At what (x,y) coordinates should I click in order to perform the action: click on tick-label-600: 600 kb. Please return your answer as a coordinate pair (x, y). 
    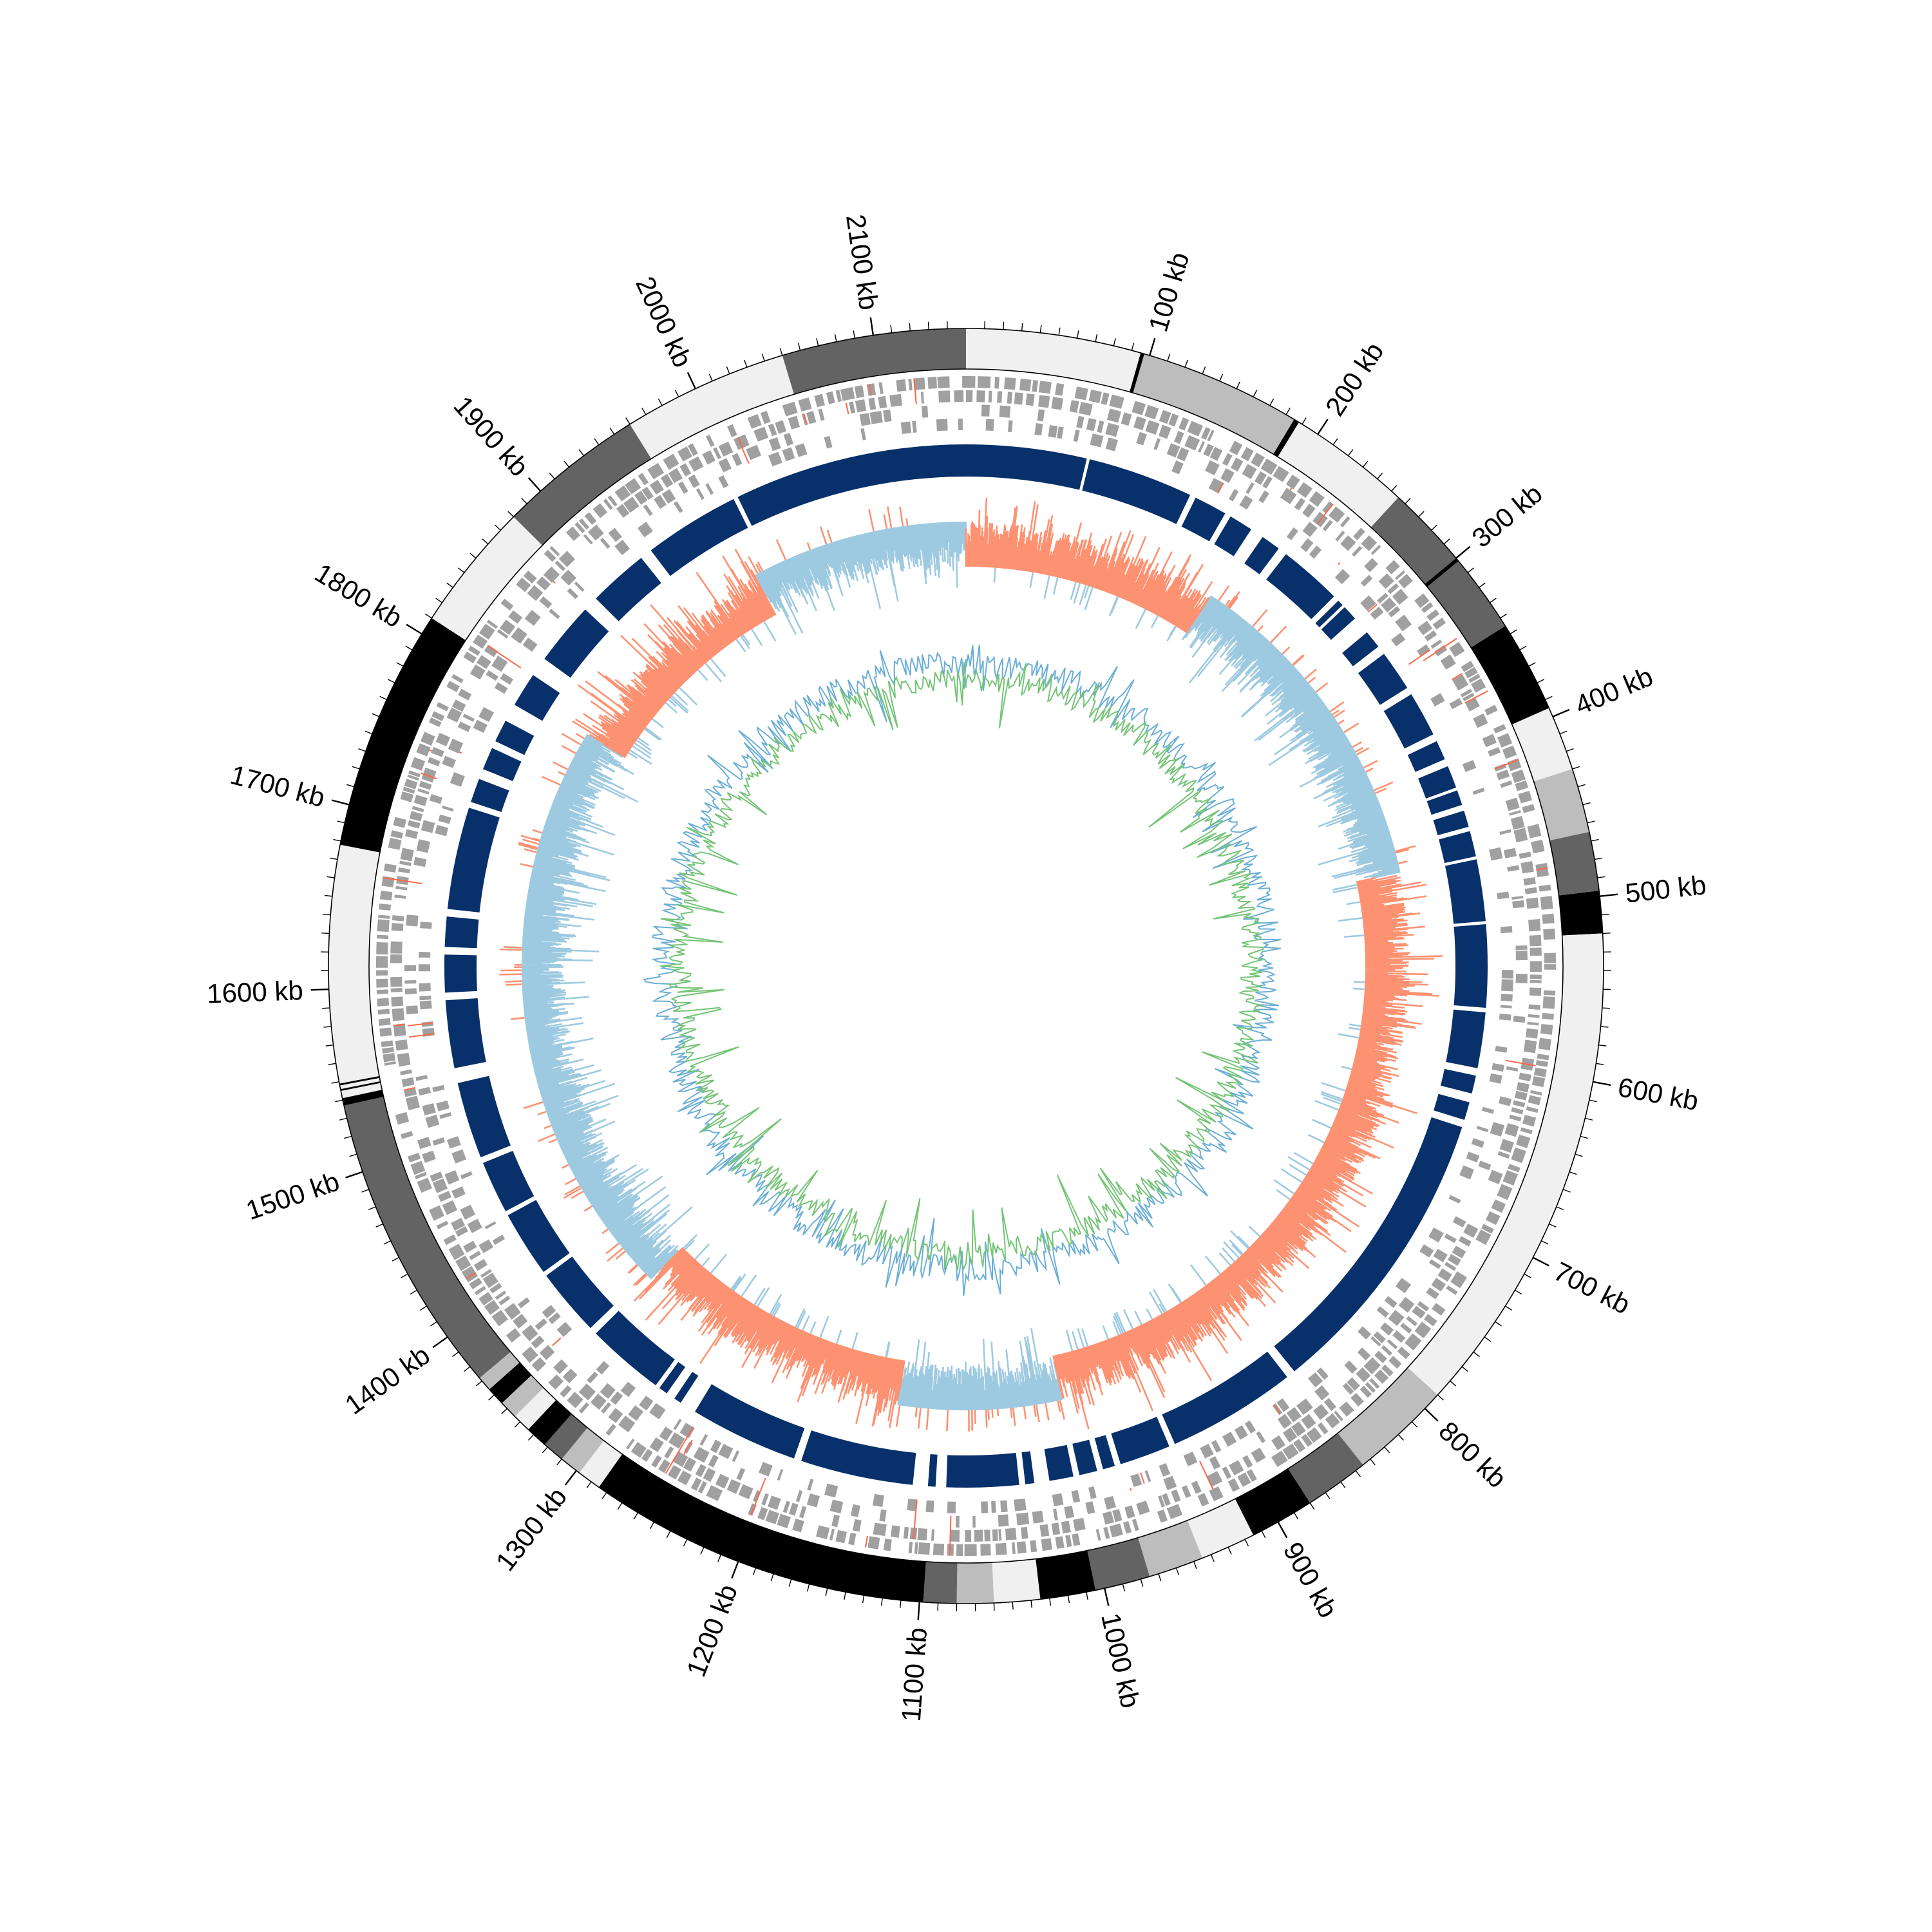
    Looking at the image, I should click on (1659, 1094).